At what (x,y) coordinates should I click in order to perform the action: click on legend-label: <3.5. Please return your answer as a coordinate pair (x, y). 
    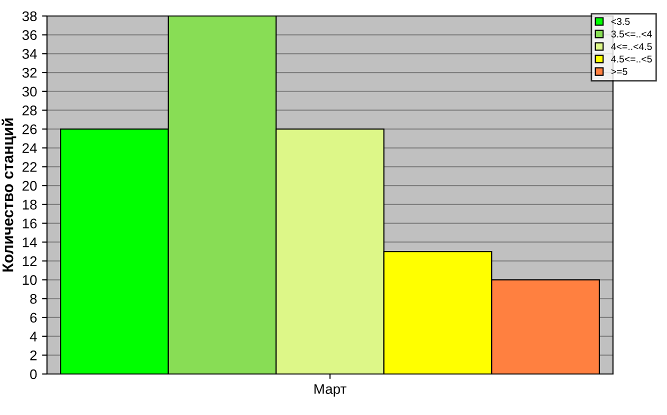
    Looking at the image, I should click on (620, 21).